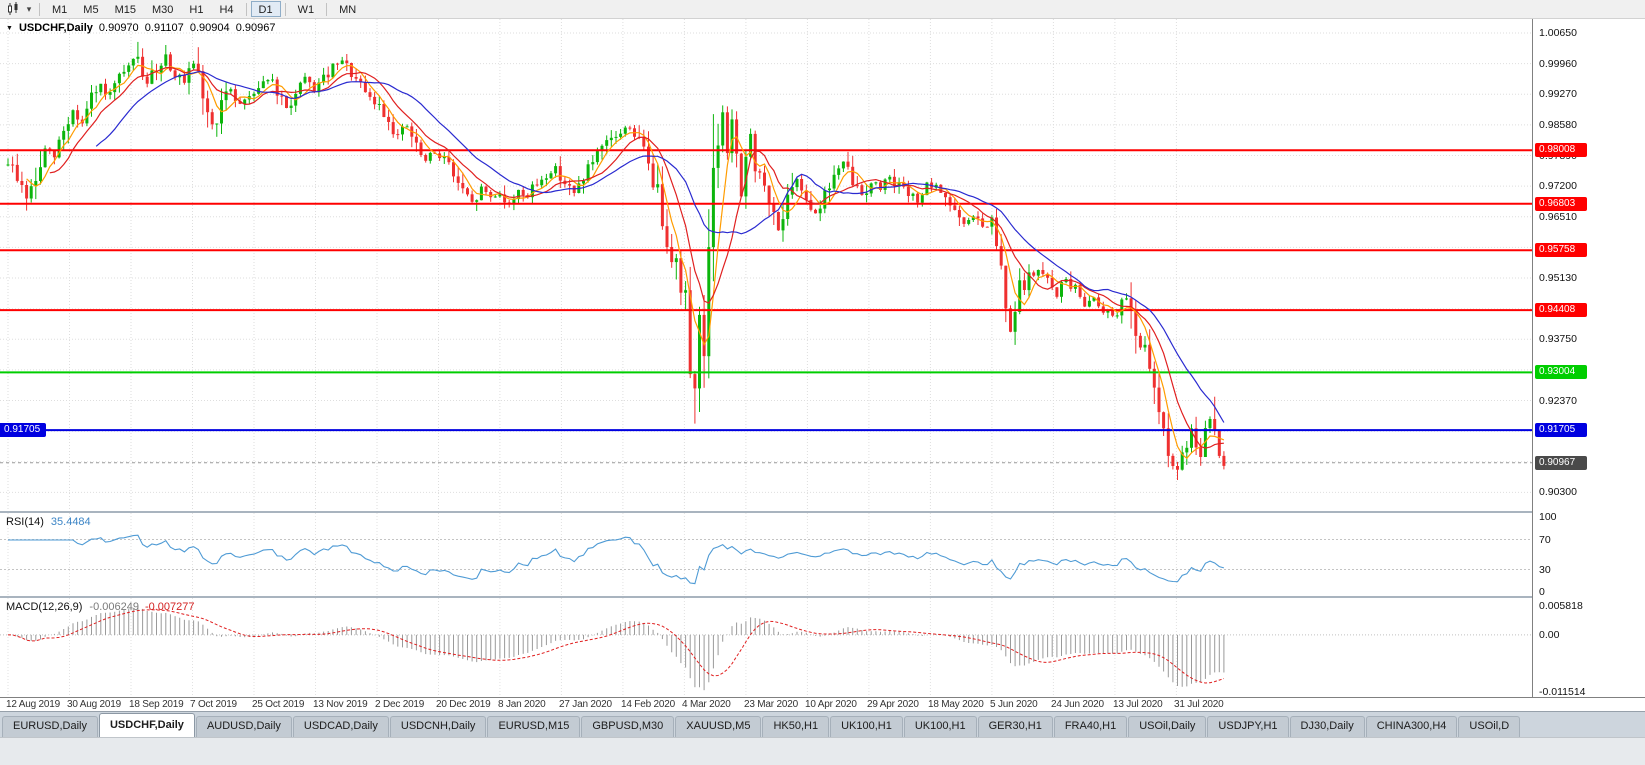 The height and width of the screenshot is (765, 1645). Describe the element at coordinates (125, 10) in the screenshot. I see `timeframe-button-m15: M15` at that location.